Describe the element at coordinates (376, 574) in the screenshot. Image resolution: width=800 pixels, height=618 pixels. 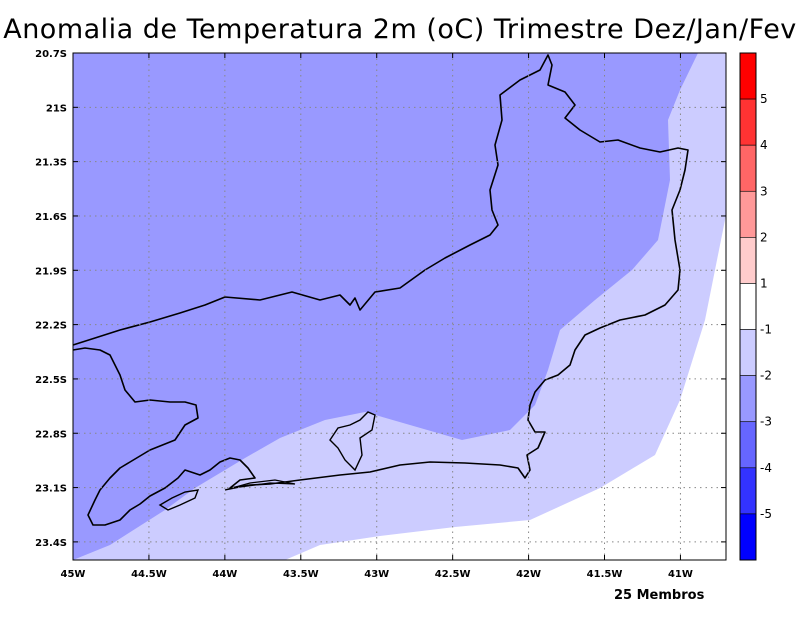
I see `x-tick-label: 43W` at that location.